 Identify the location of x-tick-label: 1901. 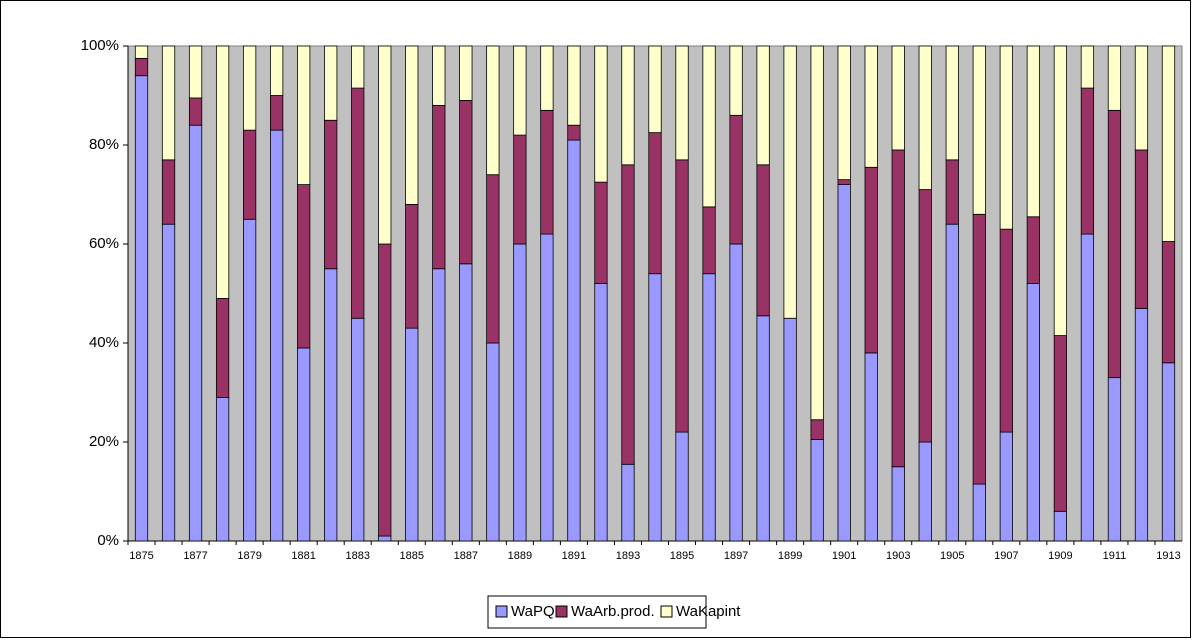
(844, 556).